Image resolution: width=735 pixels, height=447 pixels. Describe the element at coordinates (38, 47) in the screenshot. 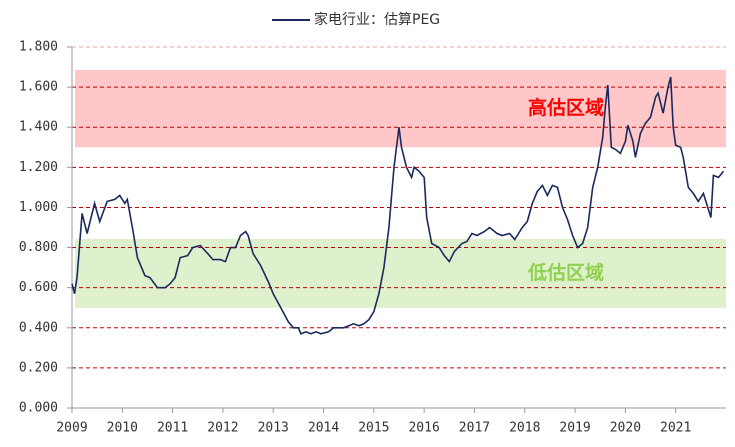

I see `y-tick-label: 1.800` at that location.